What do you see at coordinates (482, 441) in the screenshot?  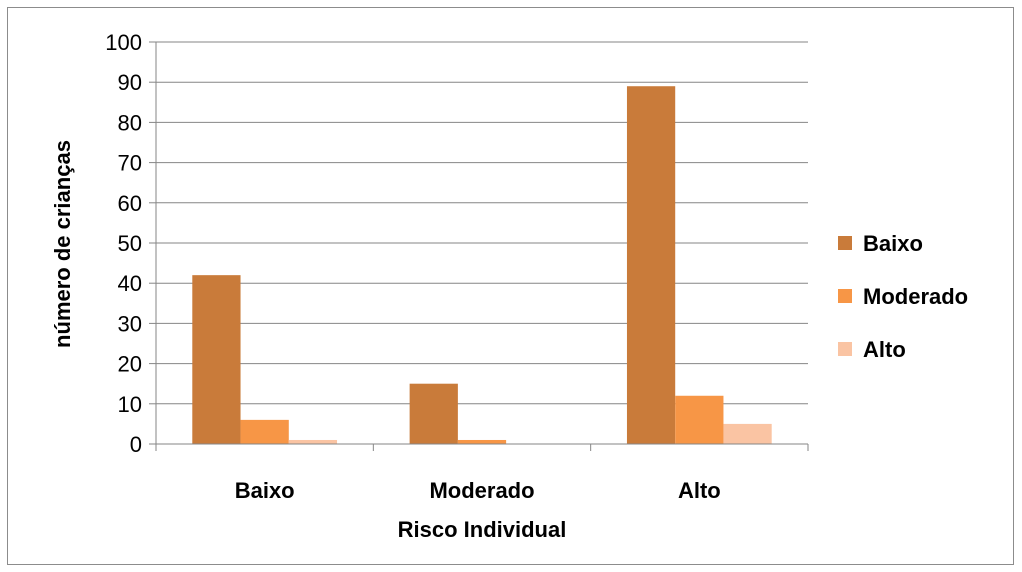 I see `bar-moderado-moderado` at bounding box center [482, 441].